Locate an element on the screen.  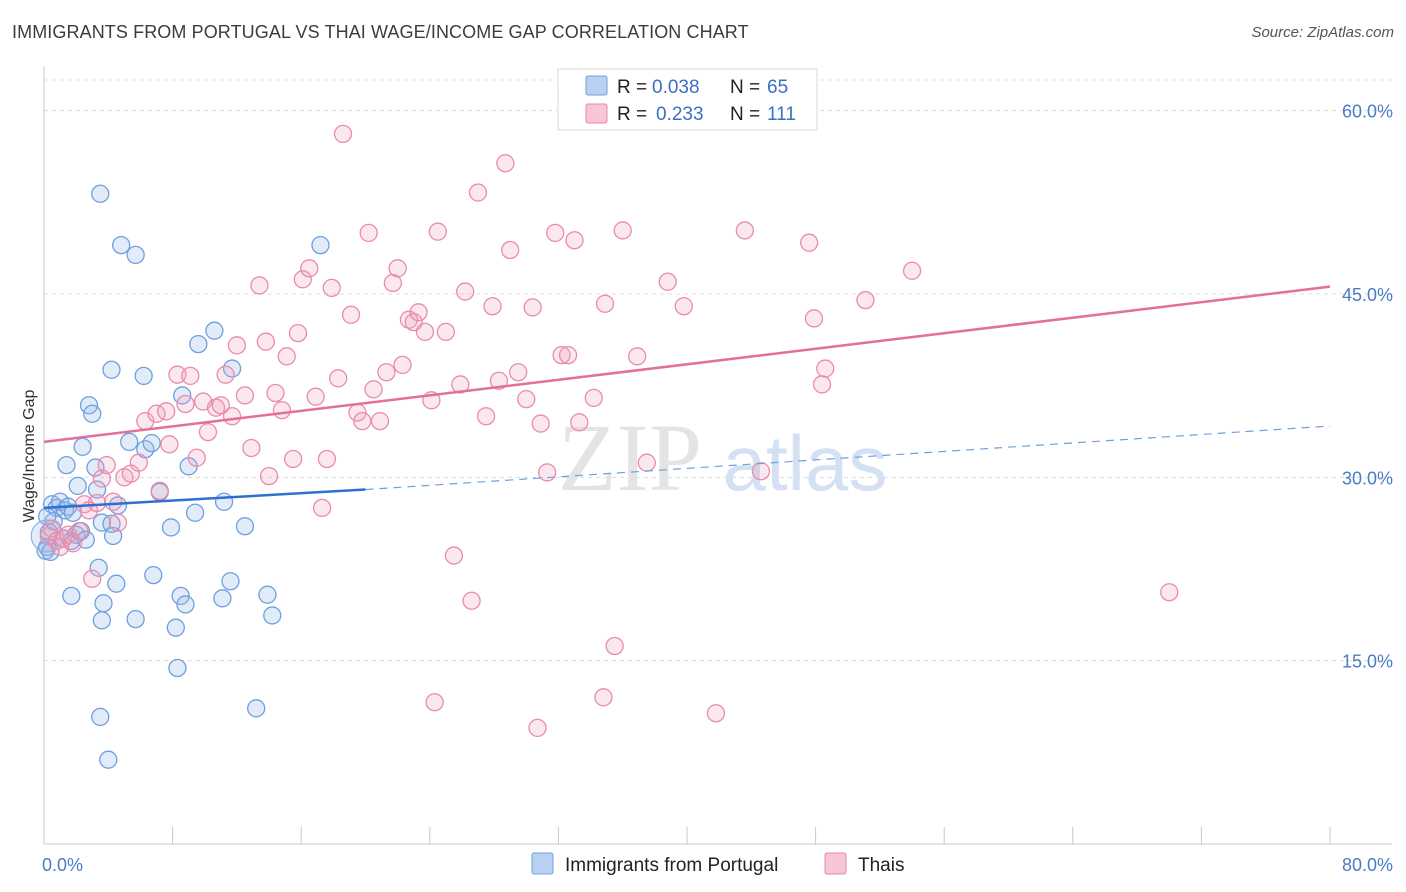
zipatlas-watermark: ZIP atlas is located at coordinates (722, 457).